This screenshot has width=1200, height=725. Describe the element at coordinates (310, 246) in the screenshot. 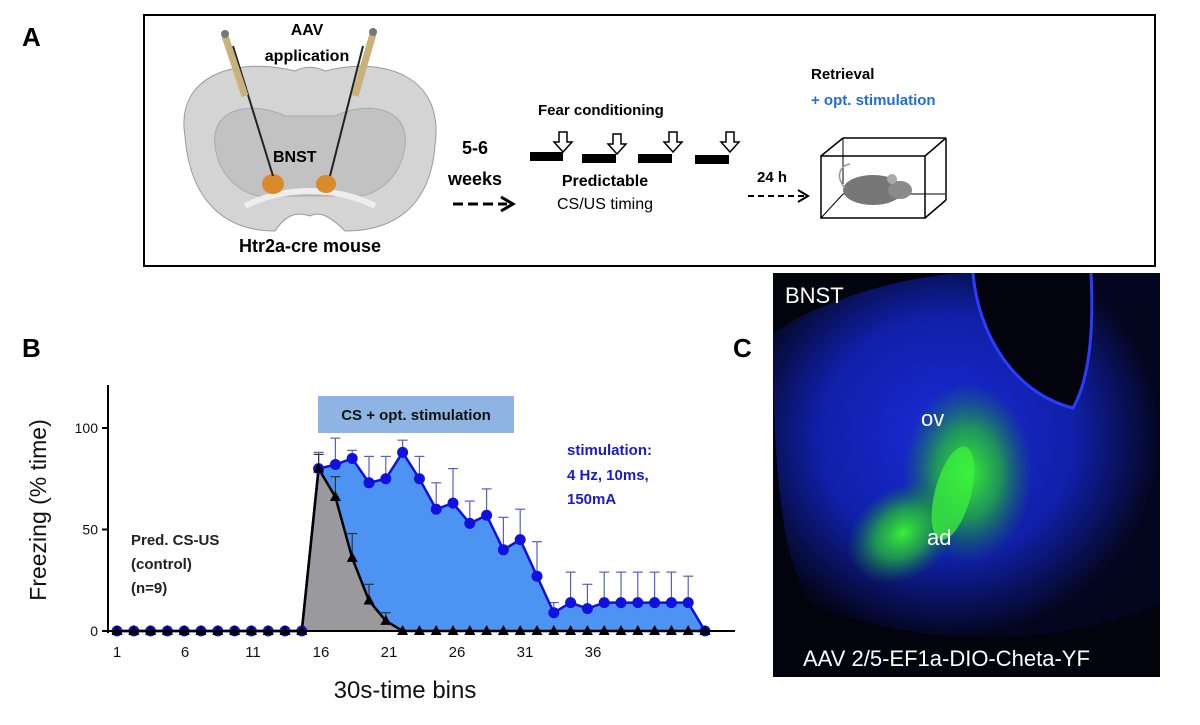

I see `mouse-line-label: Htr2a-cre mouse` at that location.